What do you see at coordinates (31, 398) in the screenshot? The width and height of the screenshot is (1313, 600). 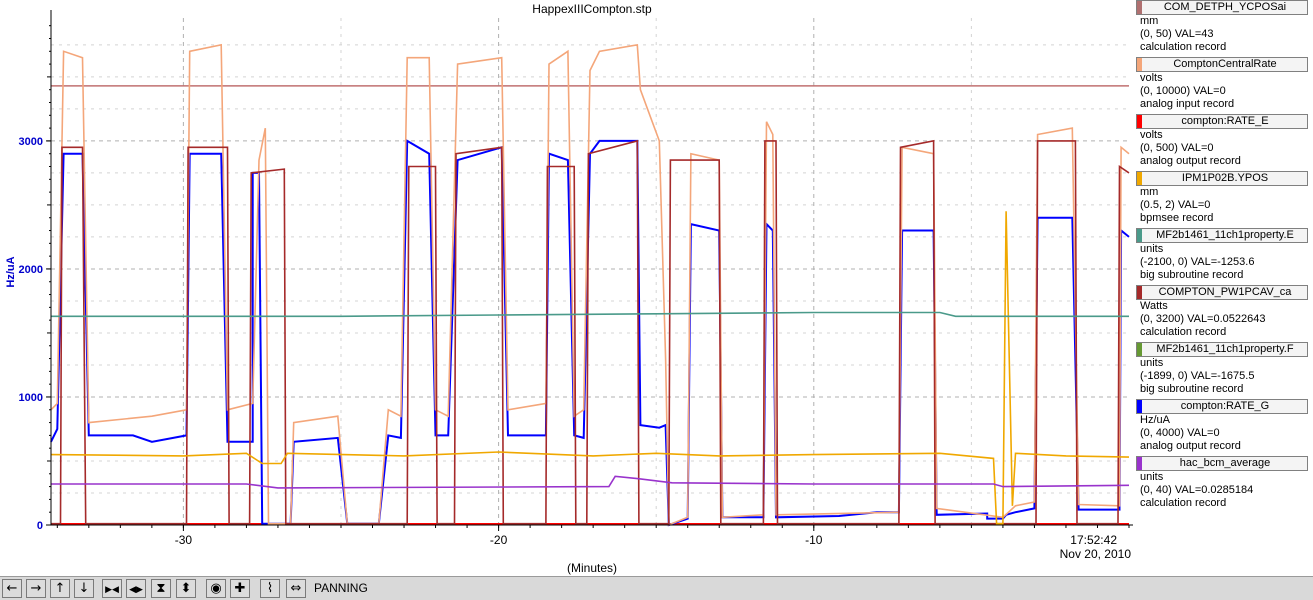 I see `y-tick-label: 1000` at bounding box center [31, 398].